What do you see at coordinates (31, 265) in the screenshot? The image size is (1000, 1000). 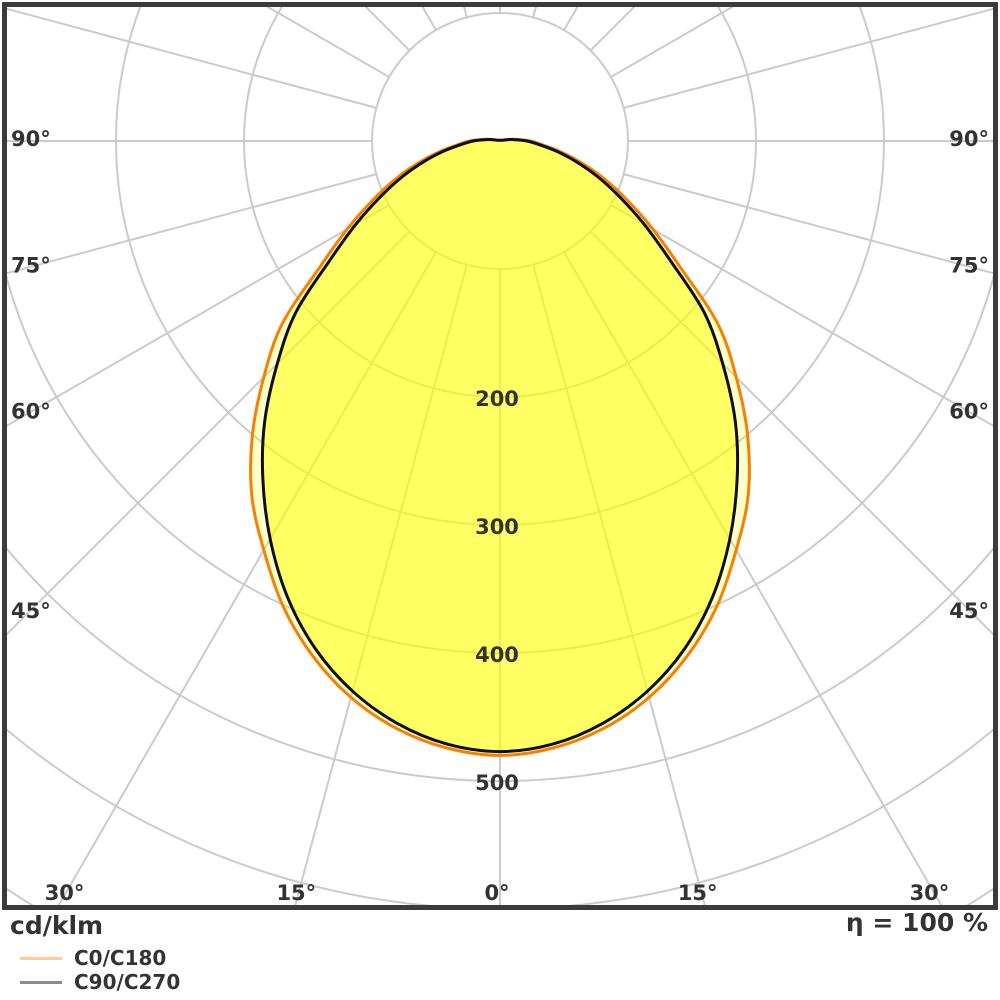 I see `angle-label-left: 75°` at bounding box center [31, 265].